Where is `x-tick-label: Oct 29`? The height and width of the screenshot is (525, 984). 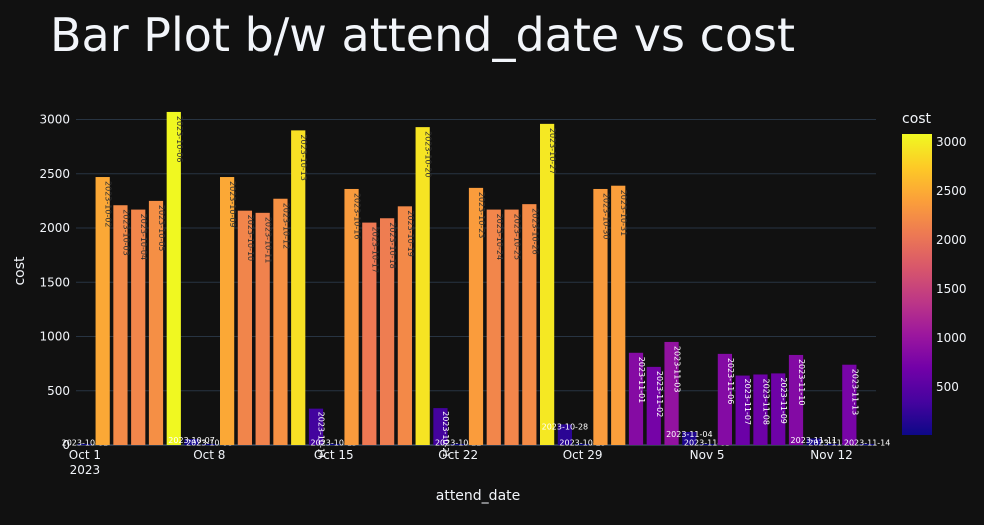 x-tick-label: Oct 29 is located at coordinates (583, 455).